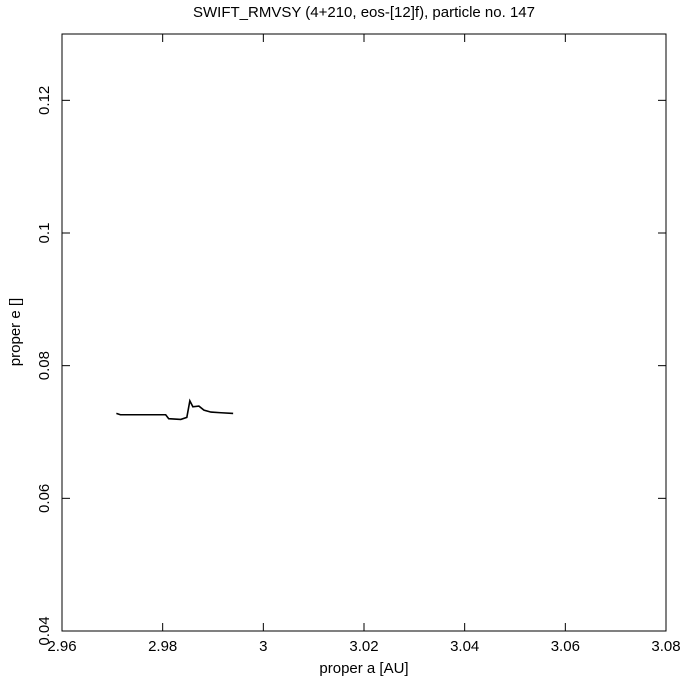 The height and width of the screenshot is (680, 680). Describe the element at coordinates (44, 365) in the screenshot. I see `y-tick-label: 0.08` at that location.